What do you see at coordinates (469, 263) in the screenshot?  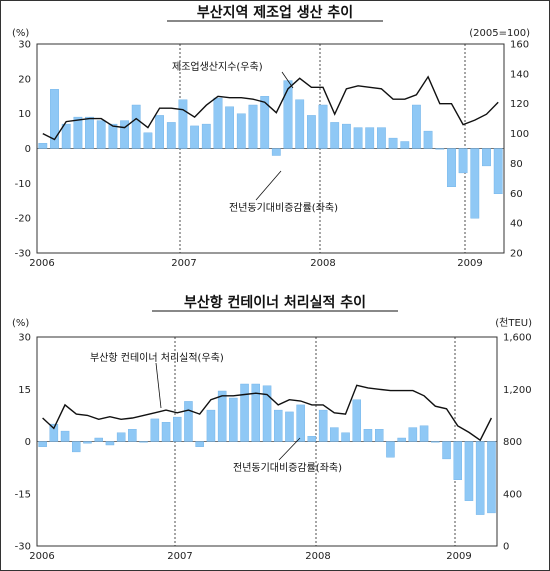 I see `chart-1-year-label: 2009` at bounding box center [469, 263].